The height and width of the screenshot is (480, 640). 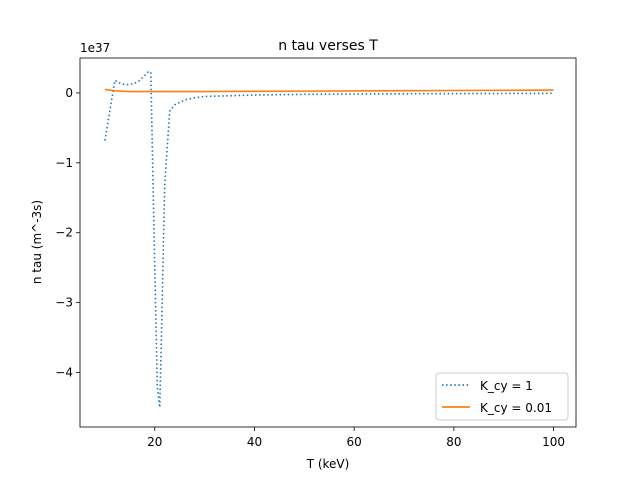 What do you see at coordinates (64, 303) in the screenshot?
I see `y-tick-label: −3` at bounding box center [64, 303].